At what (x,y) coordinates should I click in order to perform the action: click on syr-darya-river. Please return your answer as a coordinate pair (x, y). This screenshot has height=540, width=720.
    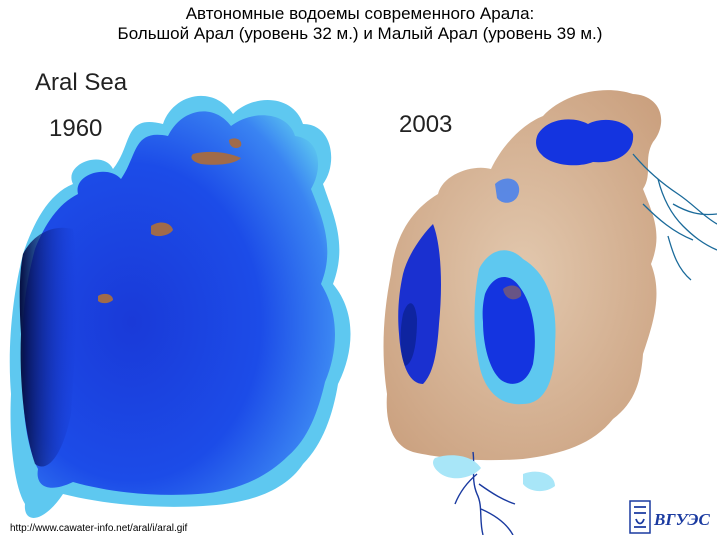
    Looking at the image, I should click on (674, 217).